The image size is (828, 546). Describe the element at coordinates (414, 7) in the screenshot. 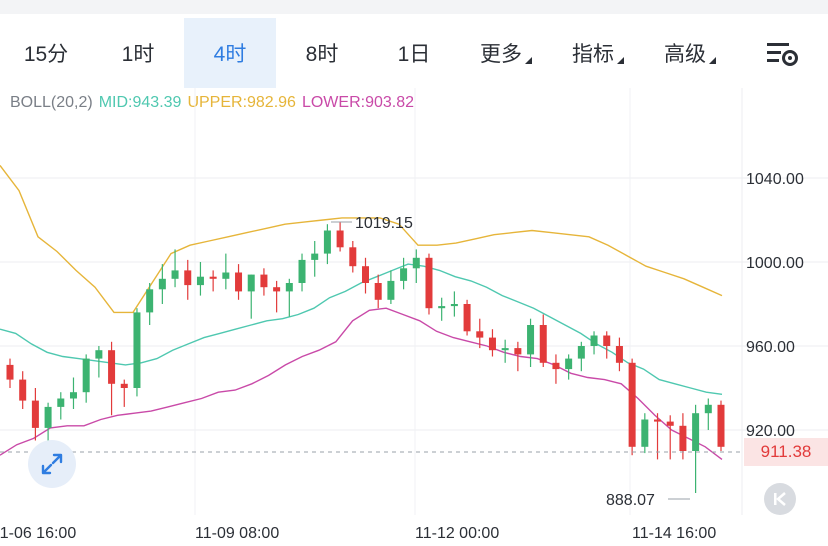

I see `top-strip` at that location.